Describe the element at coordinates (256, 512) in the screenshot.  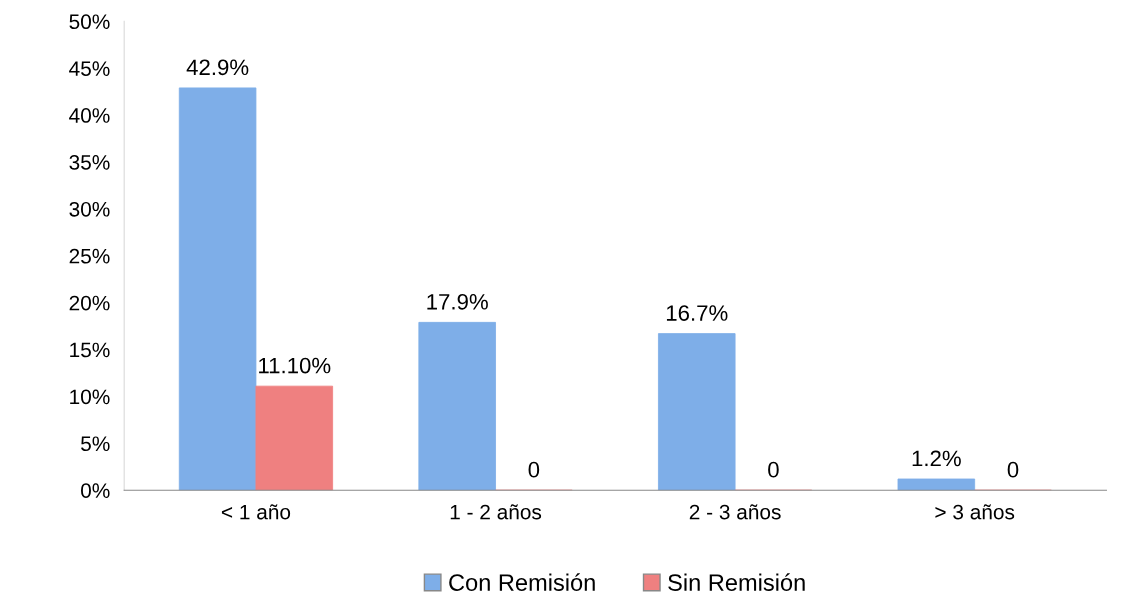
I see `x-tick-label: < 1 año` at that location.